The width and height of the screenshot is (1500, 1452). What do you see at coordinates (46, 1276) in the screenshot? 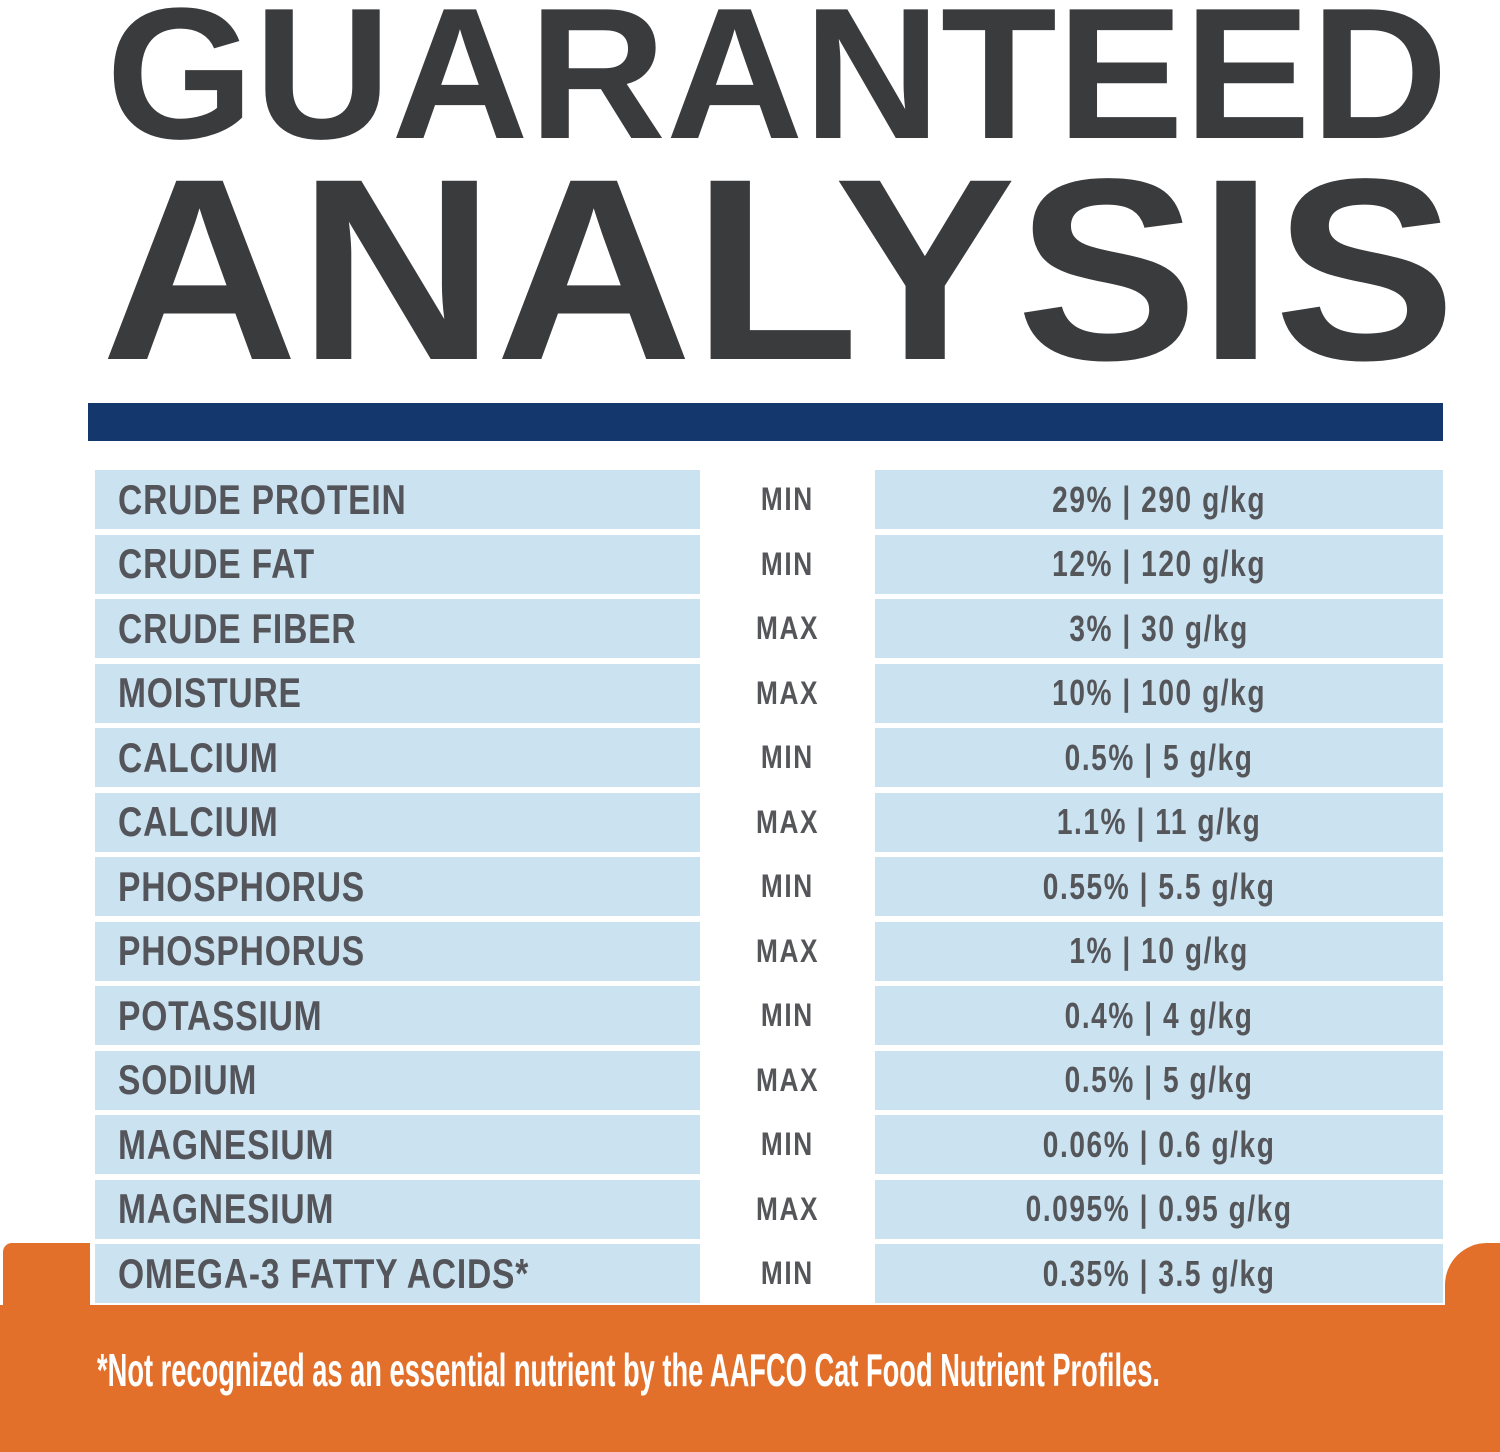
I see `footer-band-left` at bounding box center [46, 1276].